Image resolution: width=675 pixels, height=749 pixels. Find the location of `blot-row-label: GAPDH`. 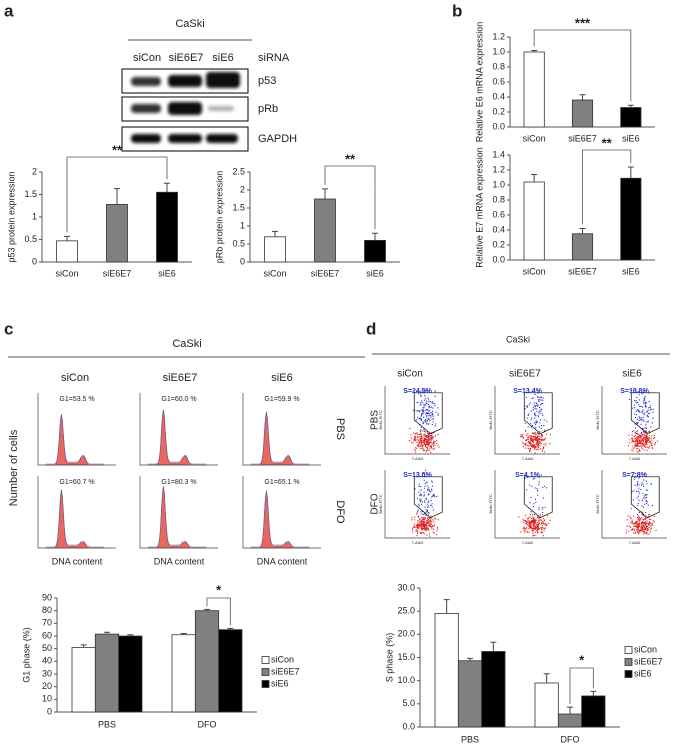

blot-row-label: GAPDH is located at coordinates (277, 139).